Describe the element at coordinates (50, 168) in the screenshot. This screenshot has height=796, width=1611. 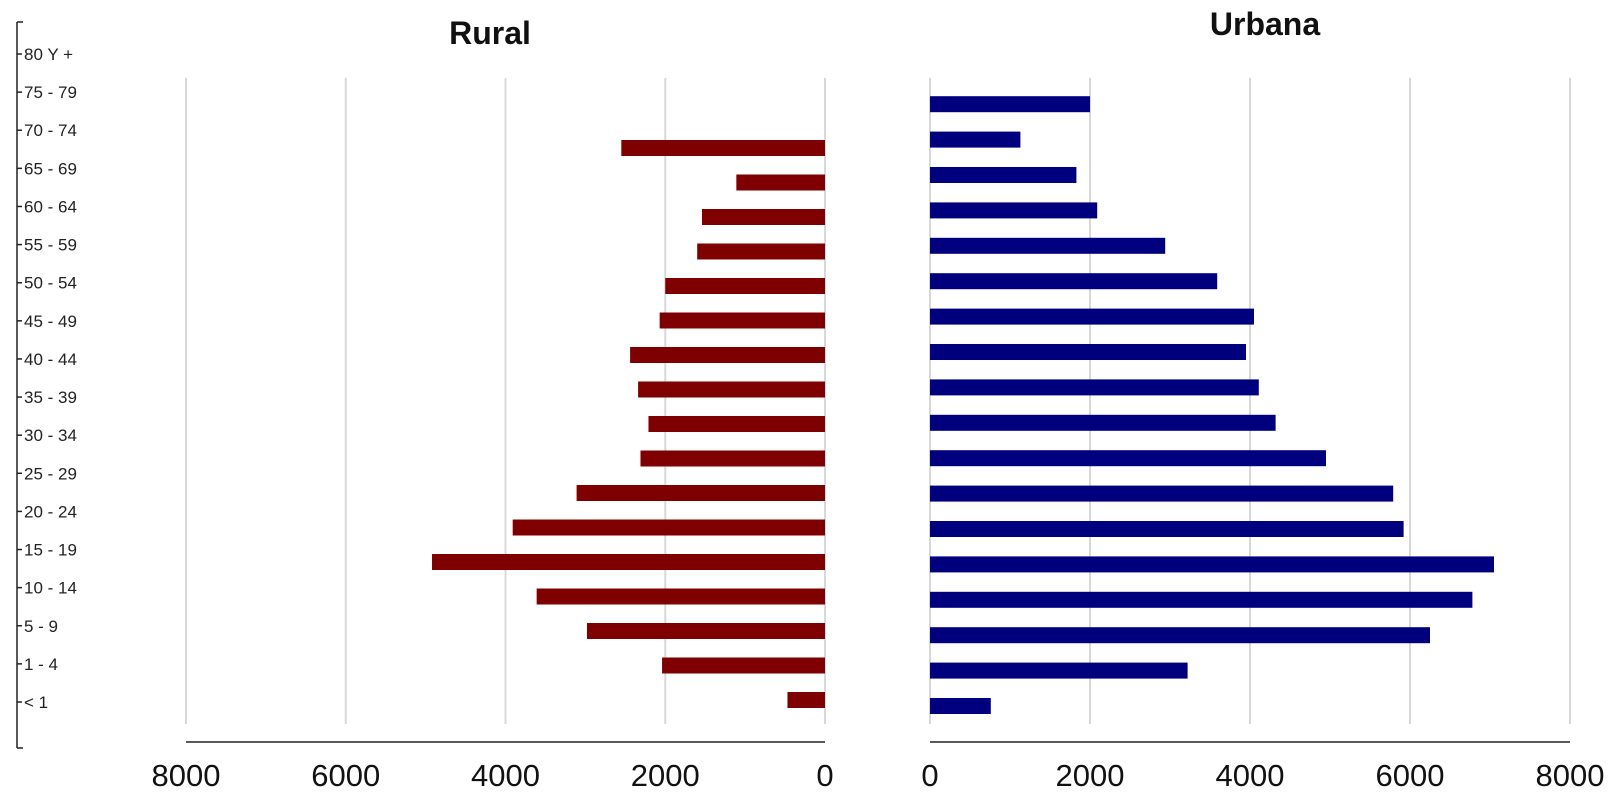
I see `age-group-label: 65 - 69` at that location.